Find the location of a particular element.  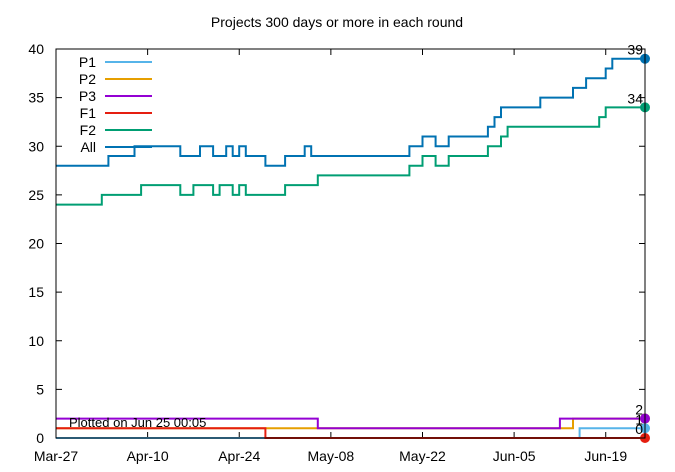

y-tick-label: 20 is located at coordinates (36, 244).